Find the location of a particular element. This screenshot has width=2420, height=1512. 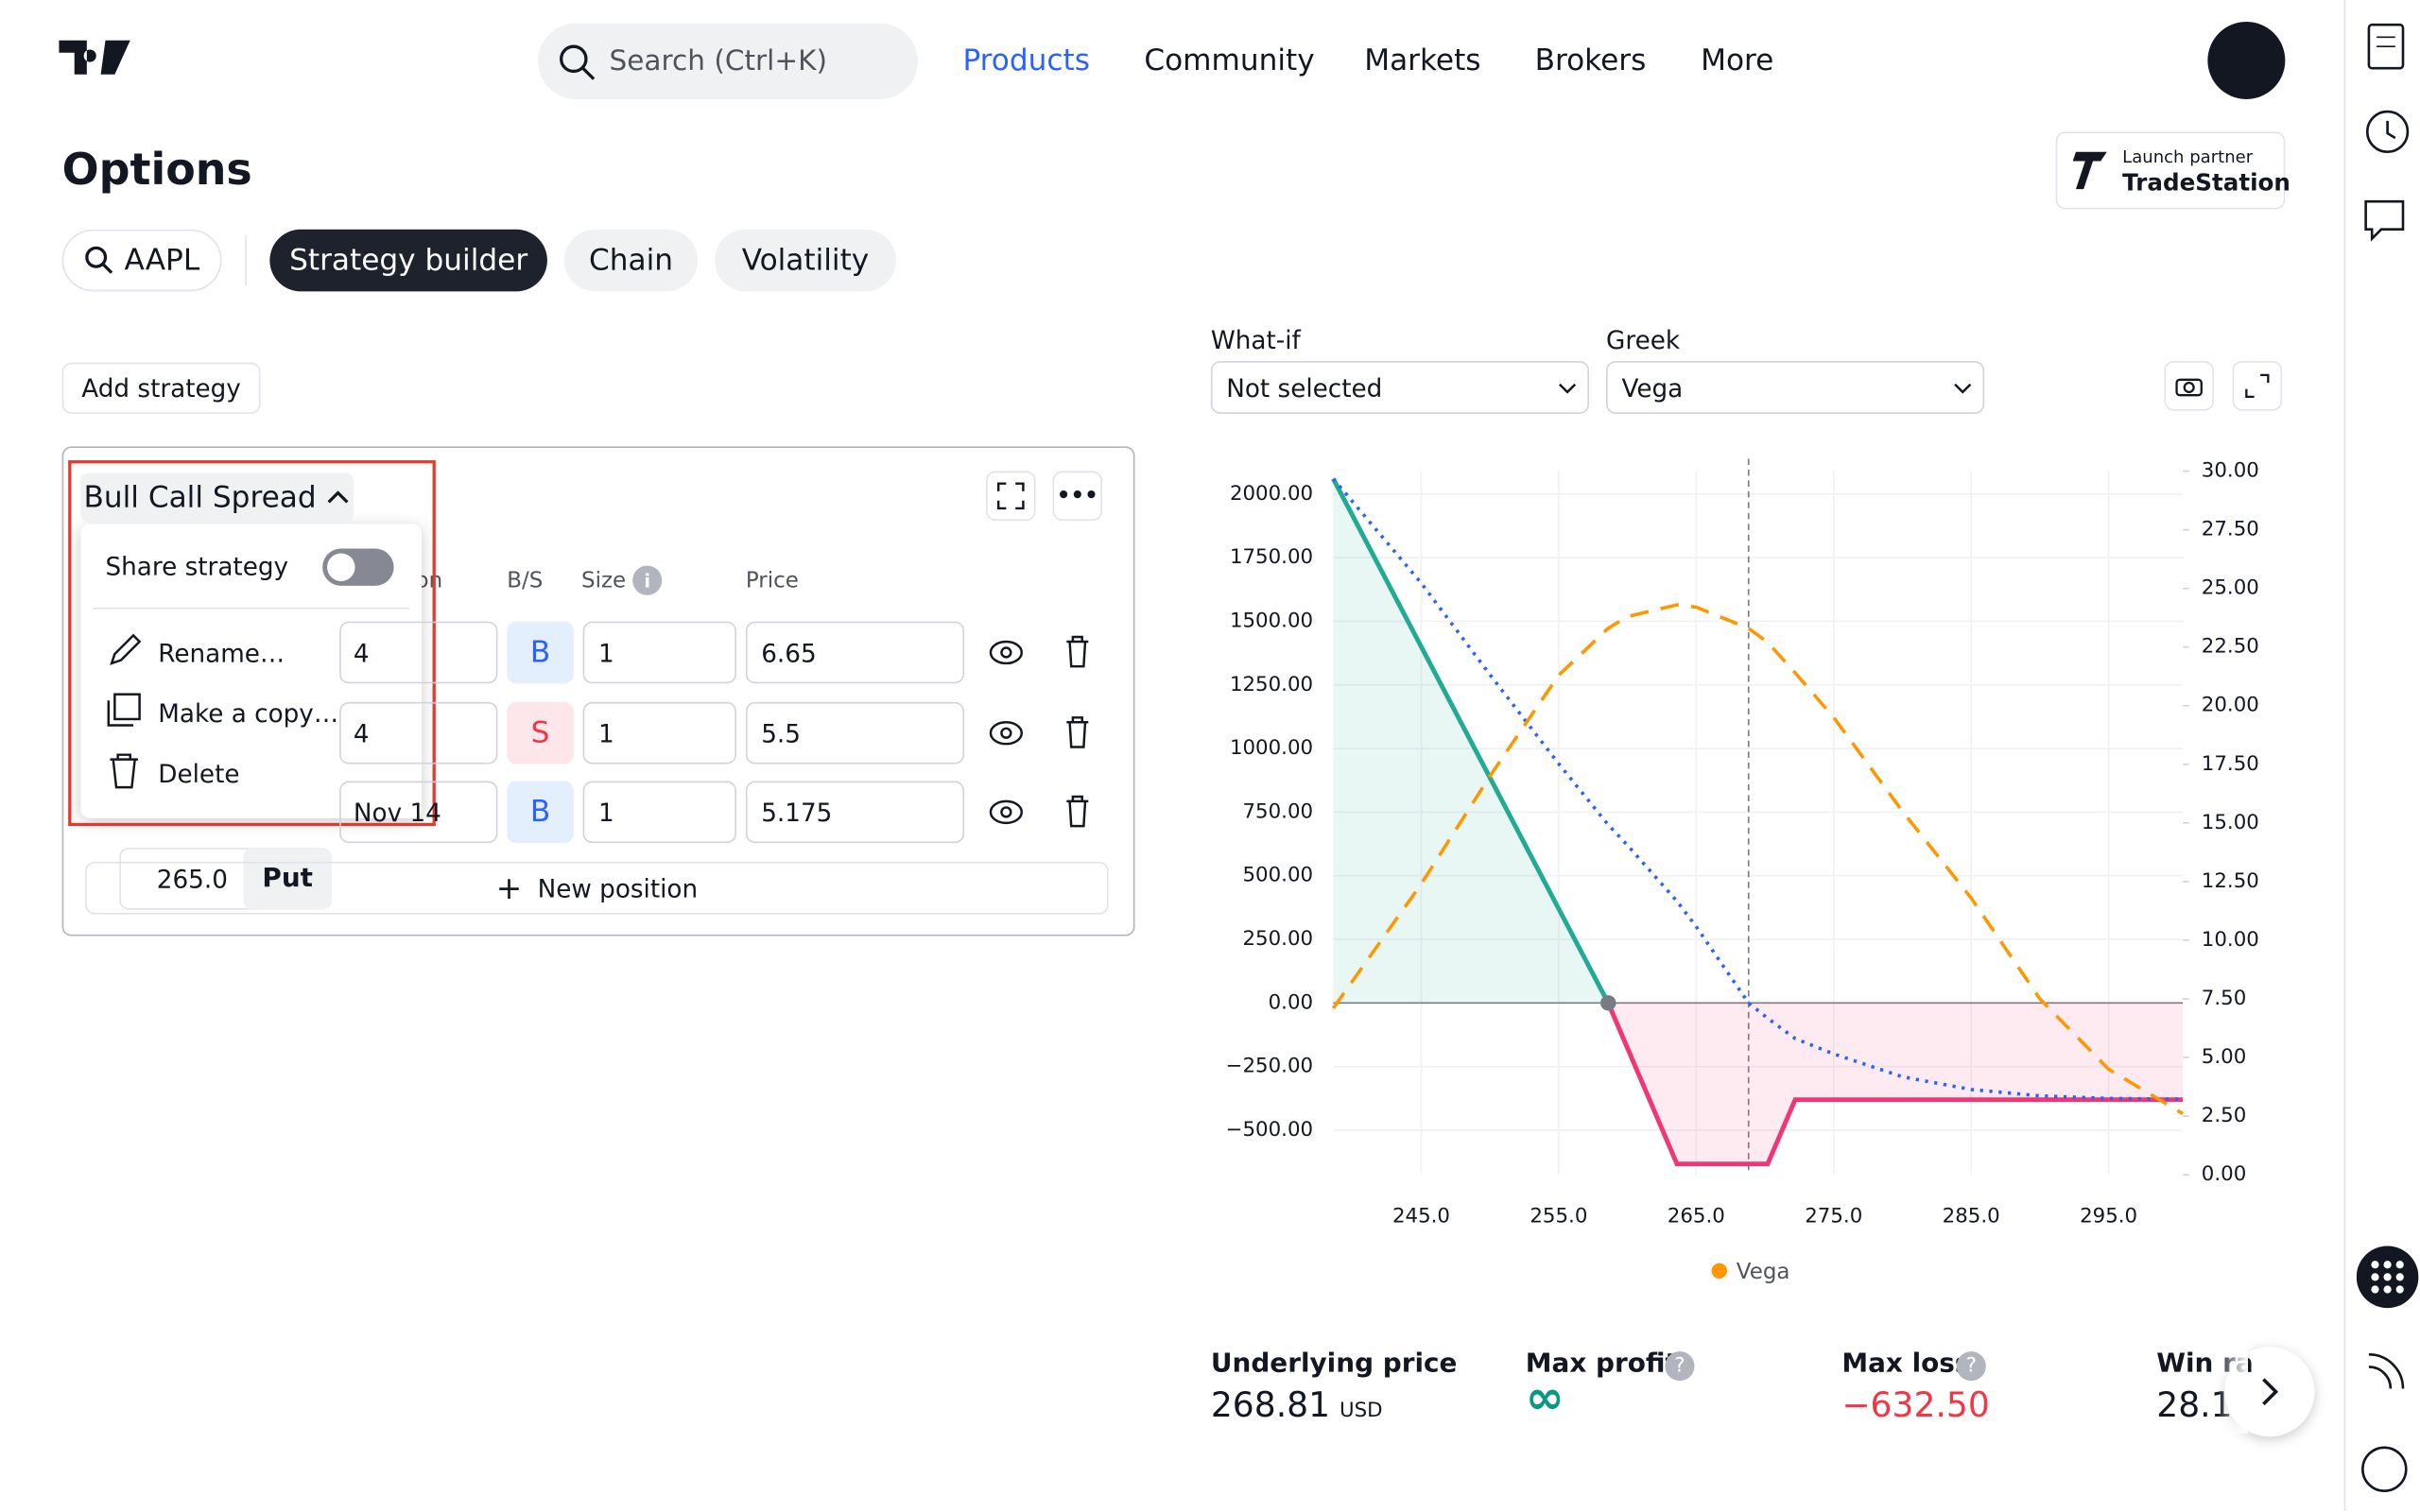

button-label: New position is located at coordinates (618, 888).